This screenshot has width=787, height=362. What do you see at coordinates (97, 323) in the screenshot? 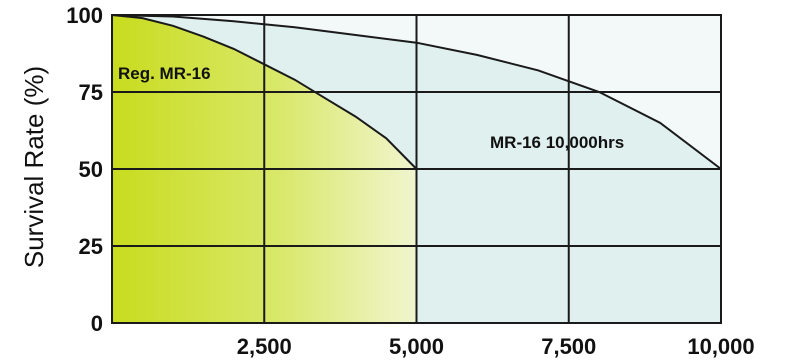
I see `y-tick-label: 0` at bounding box center [97, 323].